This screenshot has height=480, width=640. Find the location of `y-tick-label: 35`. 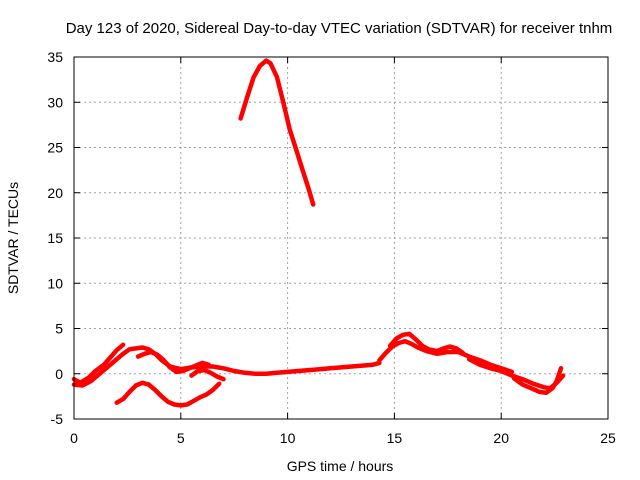

y-tick-label: 35 is located at coordinates (55, 57).